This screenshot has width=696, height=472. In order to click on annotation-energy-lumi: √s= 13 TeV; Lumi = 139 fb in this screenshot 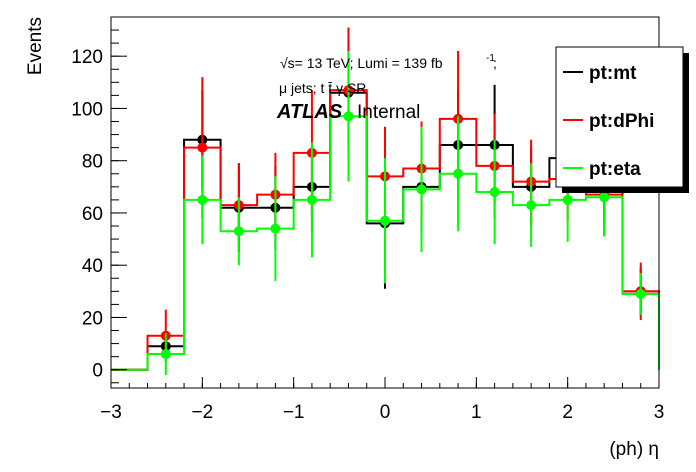, I will do `click(361, 63)`.